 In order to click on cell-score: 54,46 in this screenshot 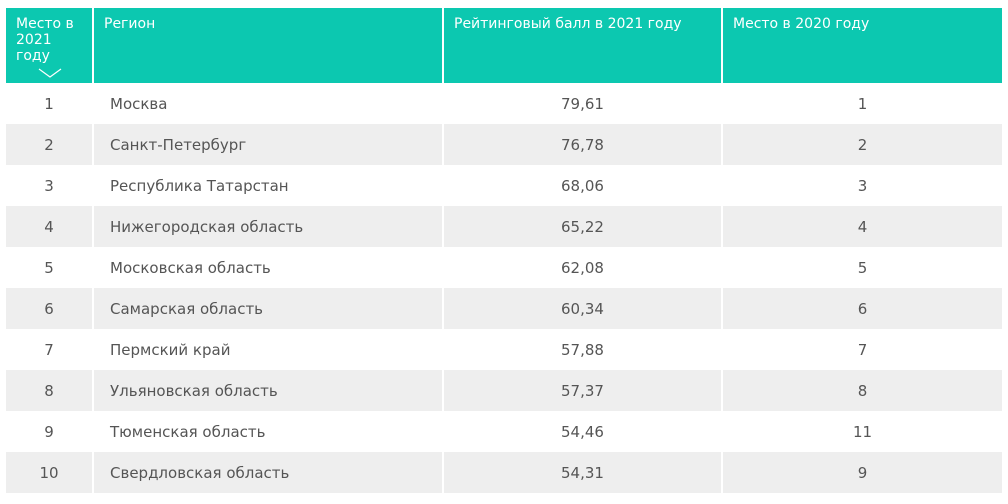, I will do `click(583, 431)`.